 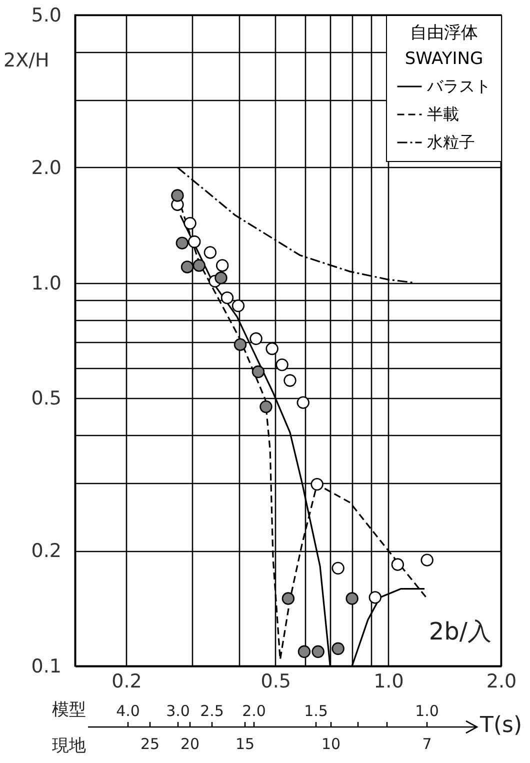 I want to click on text: 1.5, so click(x=316, y=711).